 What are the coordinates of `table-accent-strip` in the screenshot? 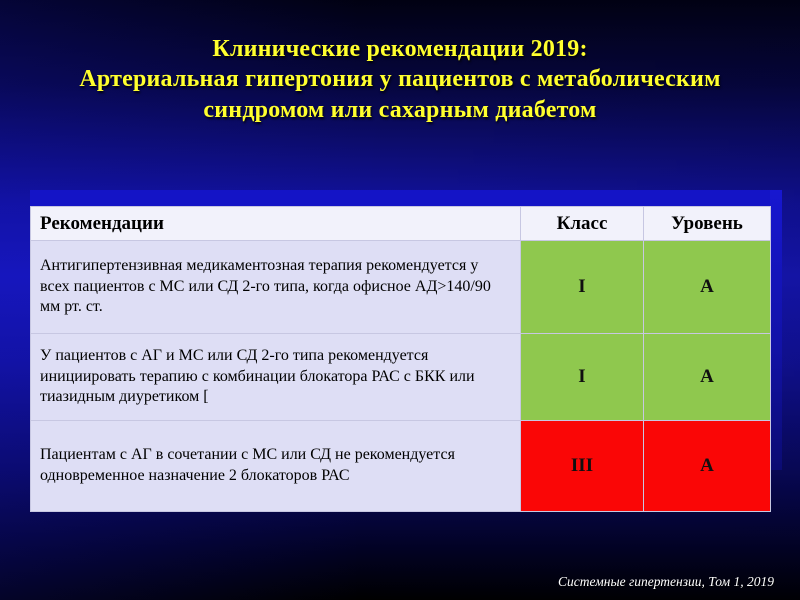 It's located at (776, 330).